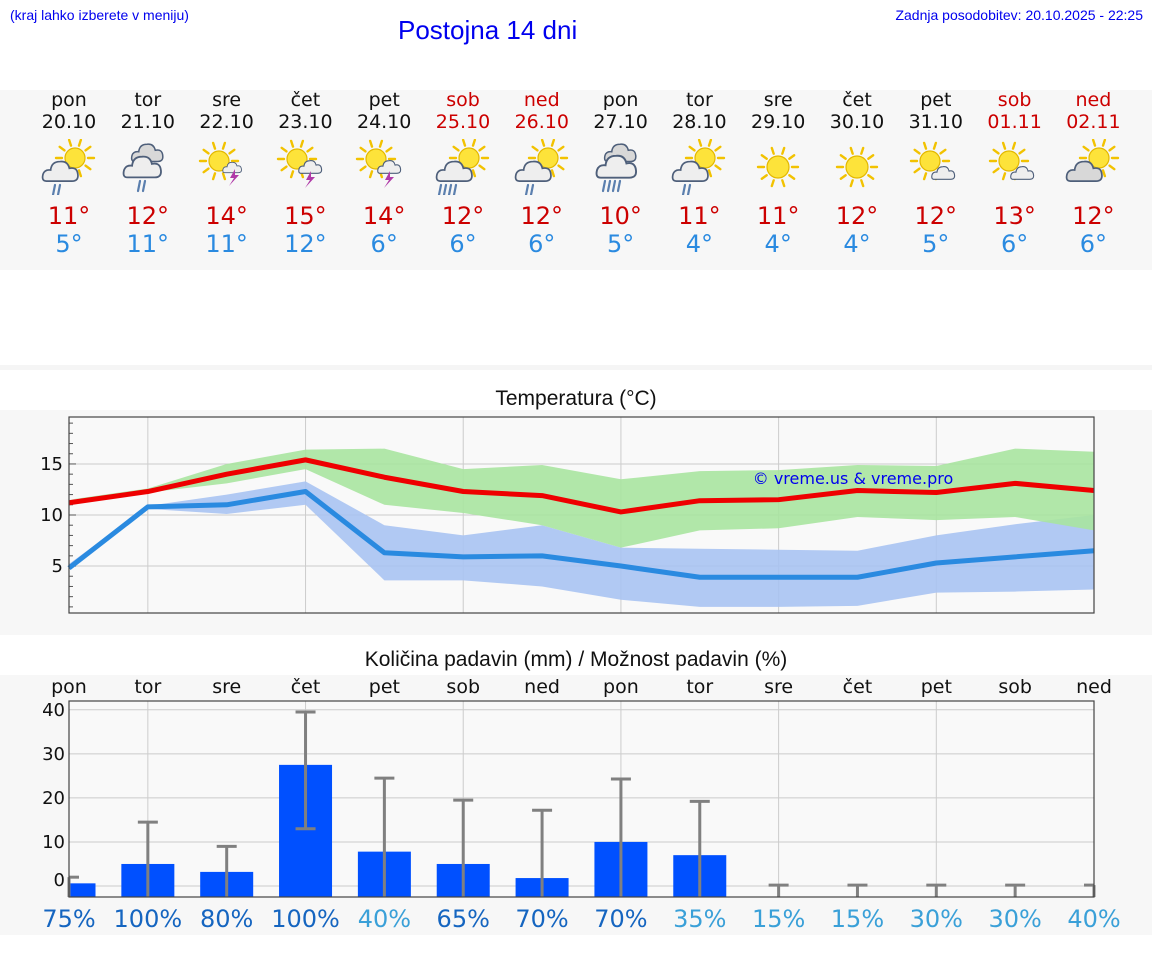 This screenshot has width=1152, height=975. I want to click on cloud-rain-icon, so click(143, 168).